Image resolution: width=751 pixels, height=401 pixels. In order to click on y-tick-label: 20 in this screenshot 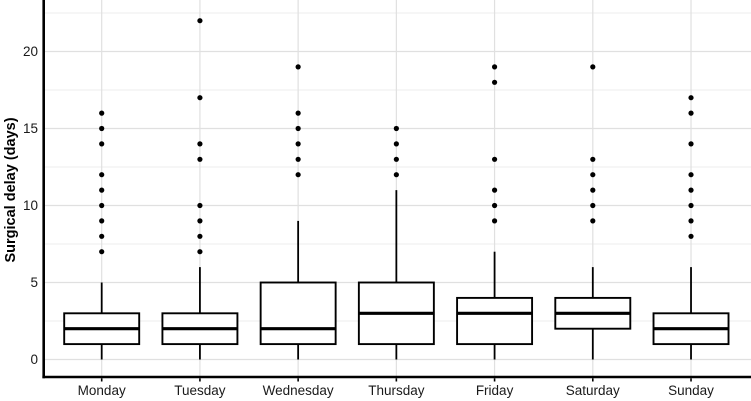, I will do `click(30, 51)`.